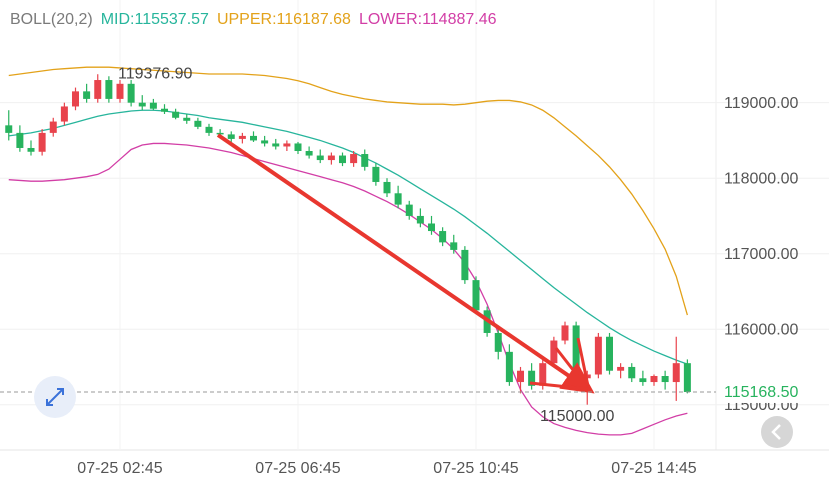 The width and height of the screenshot is (829, 486). I want to click on expand-button, so click(55, 397).